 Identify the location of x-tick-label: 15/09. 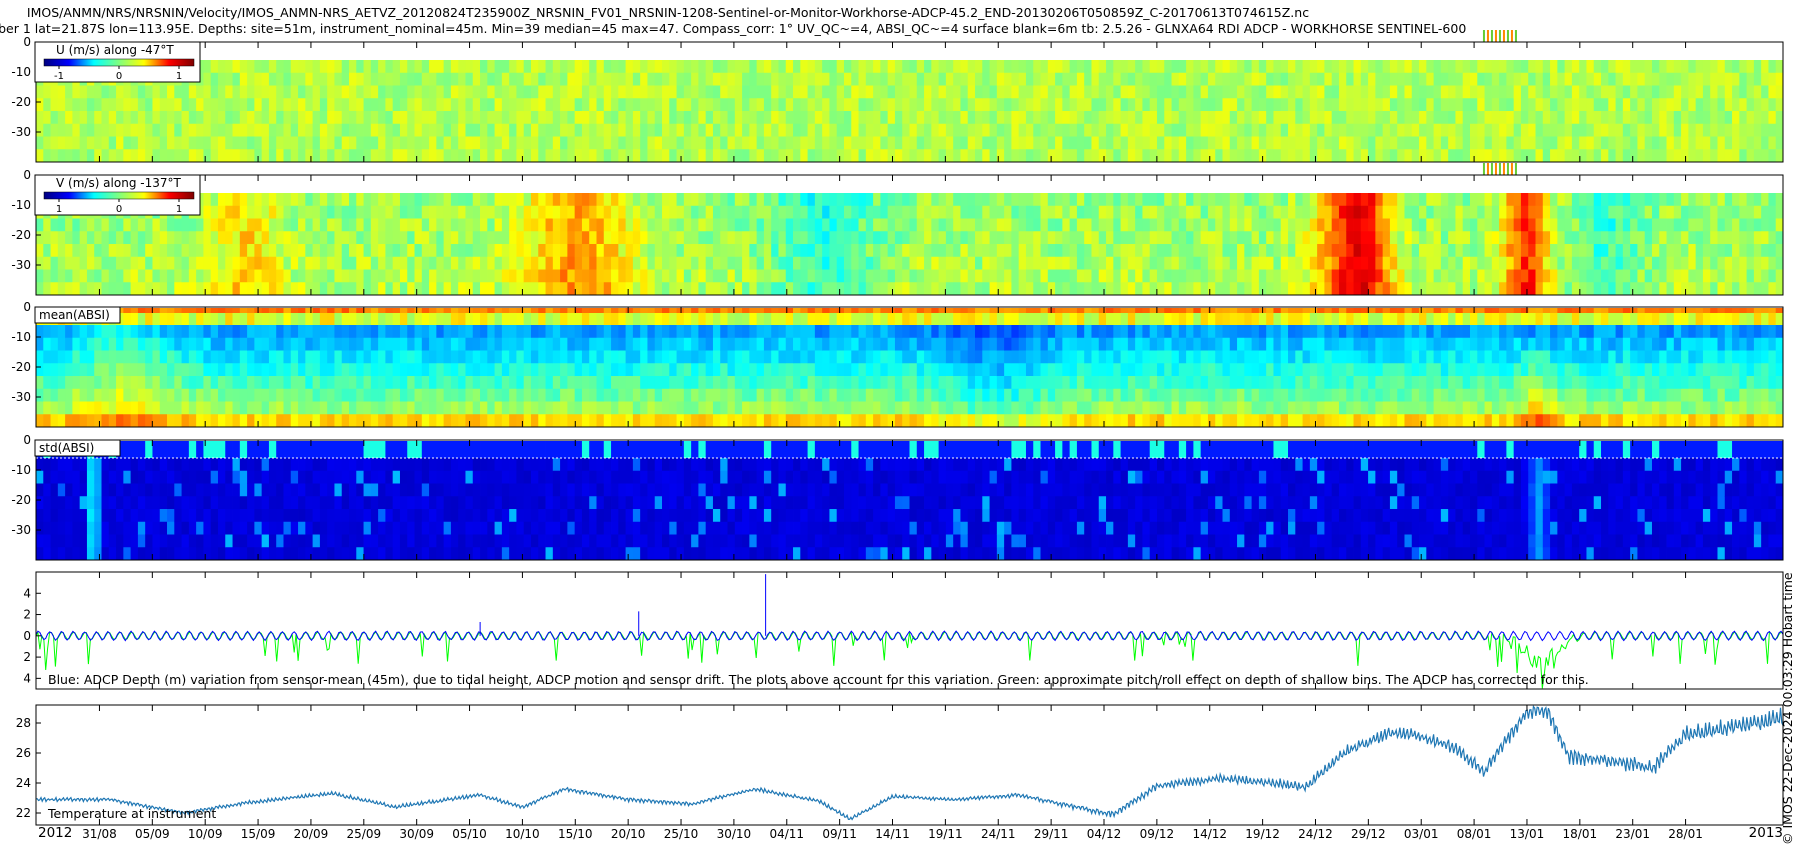
(258, 834).